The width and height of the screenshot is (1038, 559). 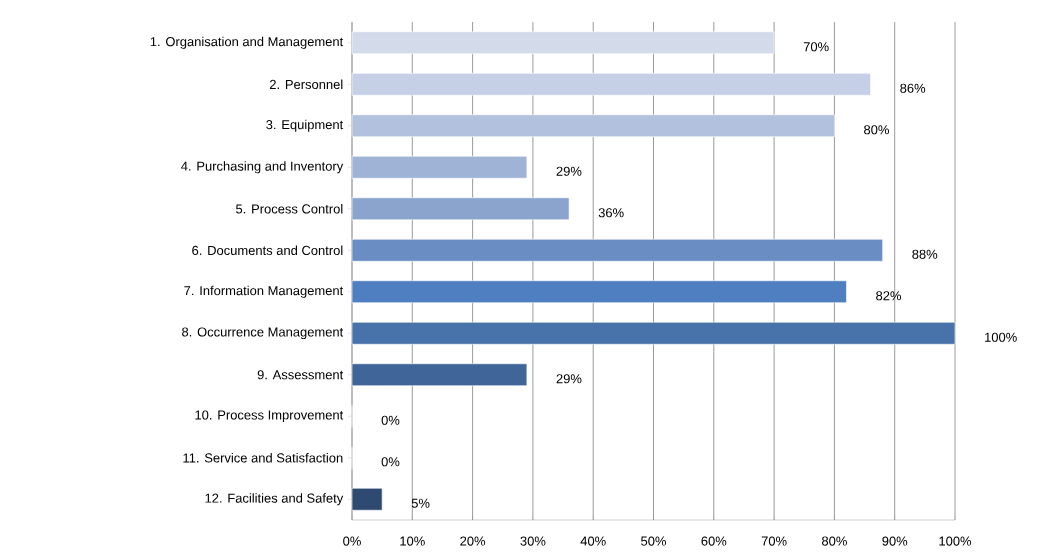 What do you see at coordinates (420, 503) in the screenshot?
I see `data-label: 5%` at bounding box center [420, 503].